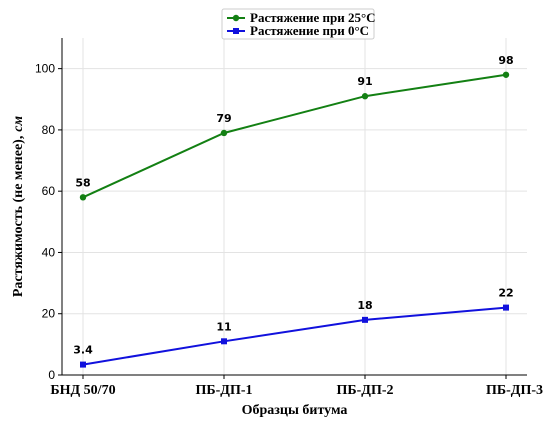 The width and height of the screenshot is (547, 421). Describe the element at coordinates (313, 17) in the screenshot. I see `legend-label: Растяжение при 25°С` at that location.